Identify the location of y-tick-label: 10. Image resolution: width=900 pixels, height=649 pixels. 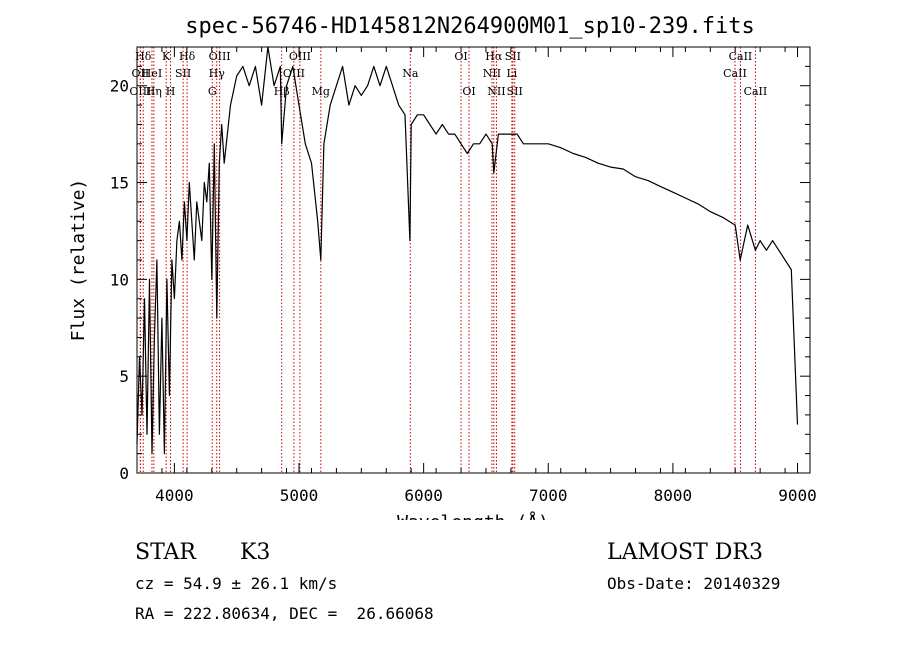
(119, 279).